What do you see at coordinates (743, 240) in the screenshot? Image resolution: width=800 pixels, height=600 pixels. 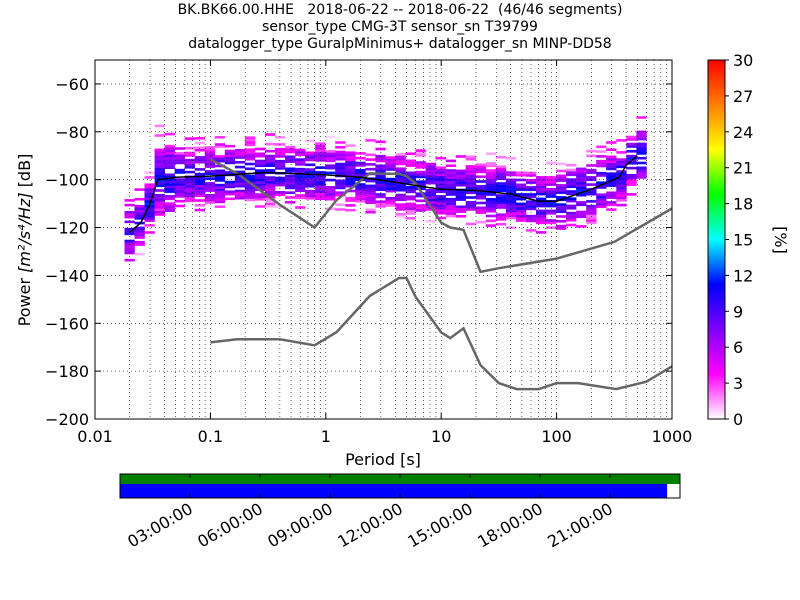 I see `colorbar-tick-label: 15` at bounding box center [743, 240].